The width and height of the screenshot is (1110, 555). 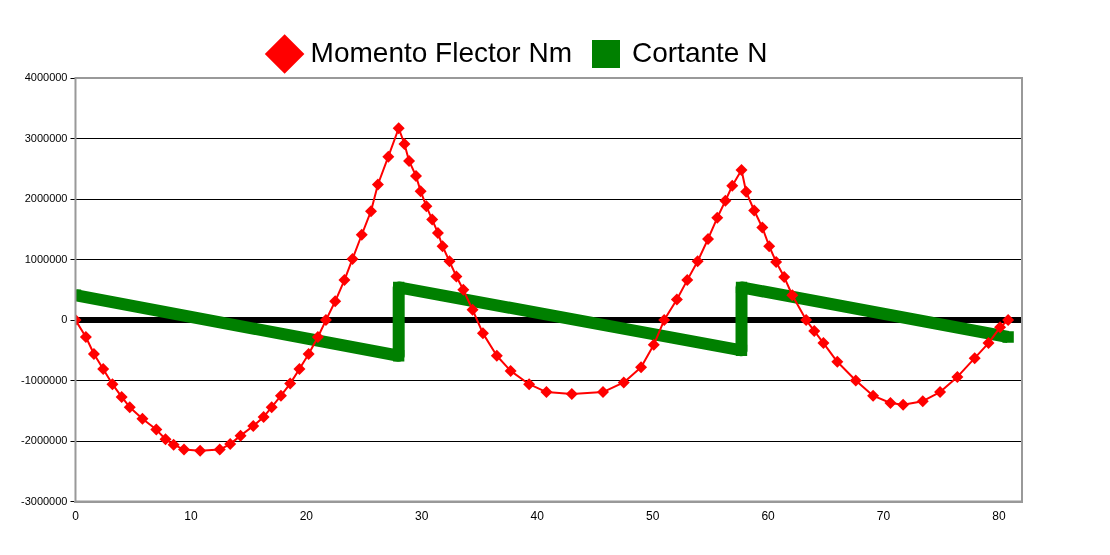 What do you see at coordinates (191, 516) in the screenshot?
I see `x-tick-label: 10` at bounding box center [191, 516].